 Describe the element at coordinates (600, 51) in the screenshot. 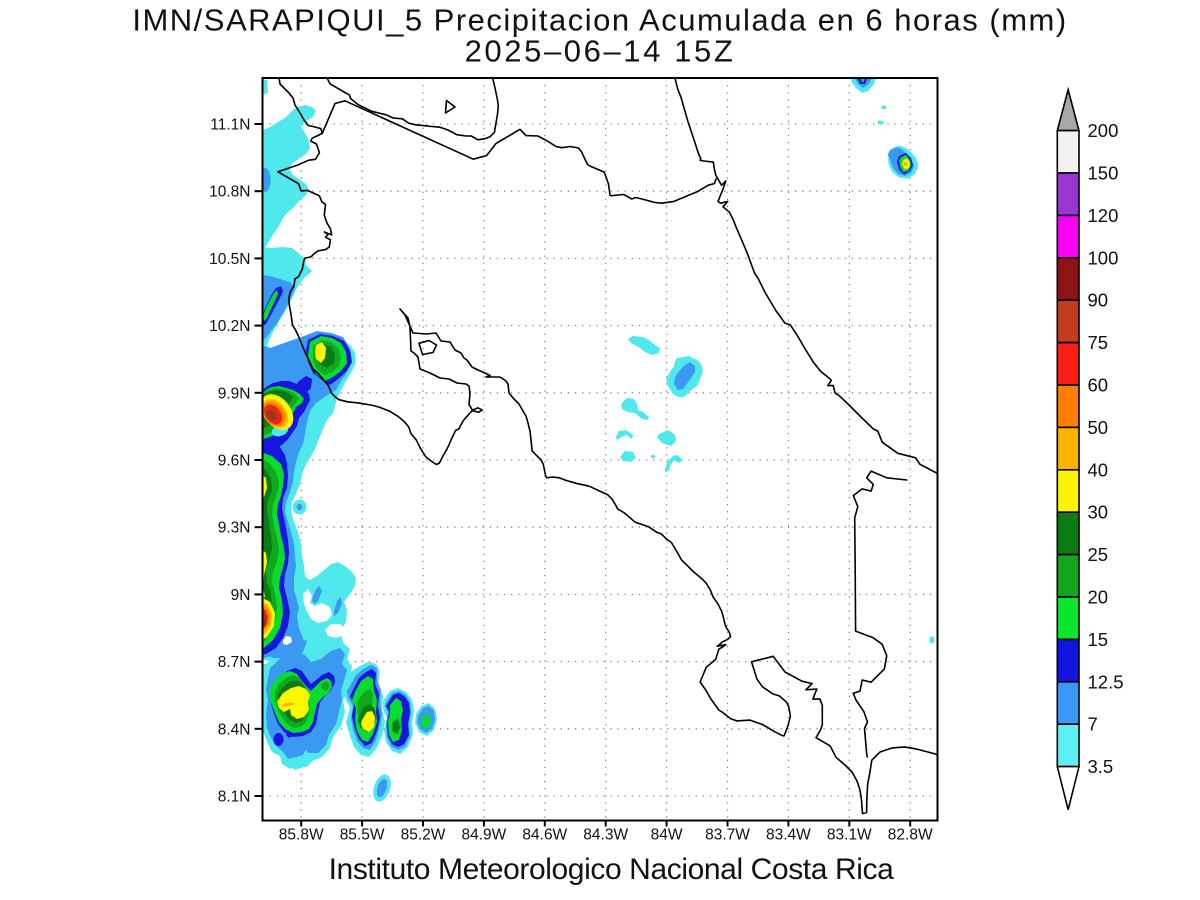

I see `svg-text: 2025–06–14 15Z` at that location.